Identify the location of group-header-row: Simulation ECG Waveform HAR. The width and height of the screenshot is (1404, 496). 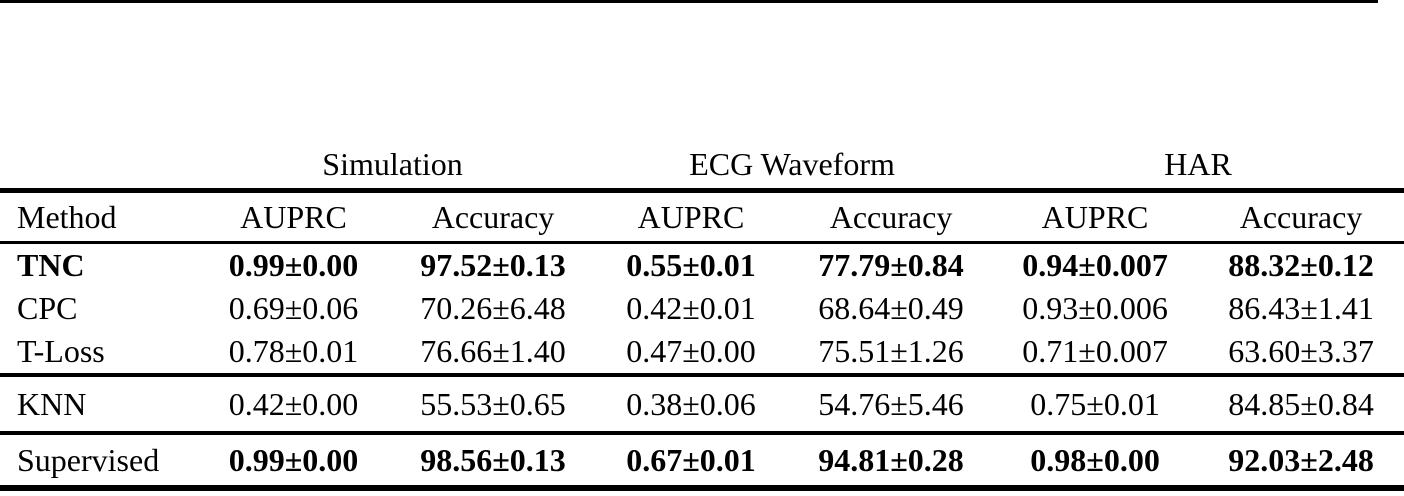
(702, 166).